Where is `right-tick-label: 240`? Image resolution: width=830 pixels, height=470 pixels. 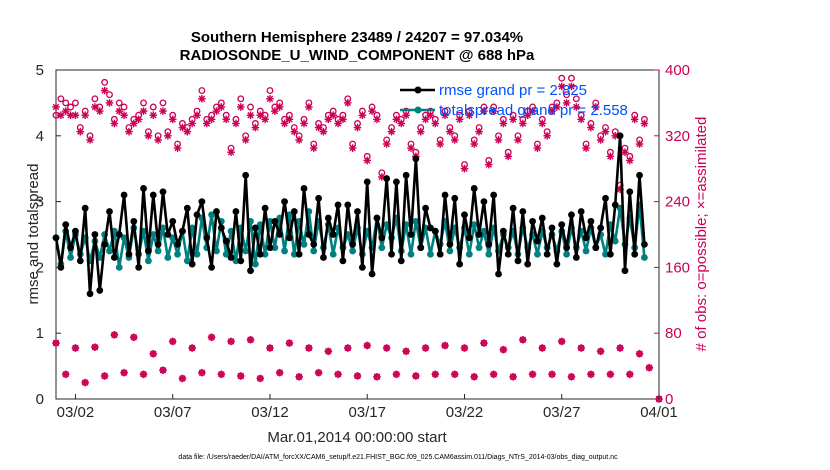
right-tick-label: 240 is located at coordinates (677, 202).